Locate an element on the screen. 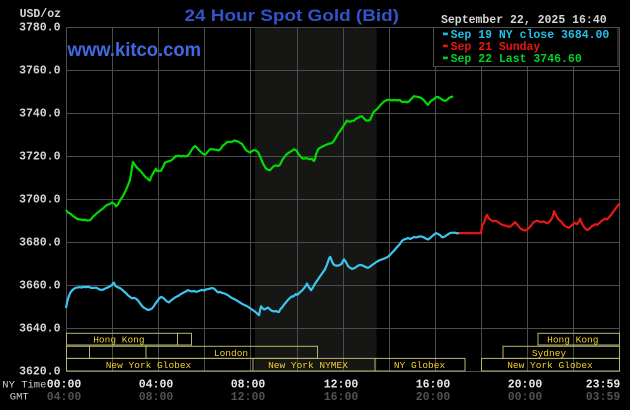 The width and height of the screenshot is (630, 410). svg-text: Sydney is located at coordinates (549, 353).